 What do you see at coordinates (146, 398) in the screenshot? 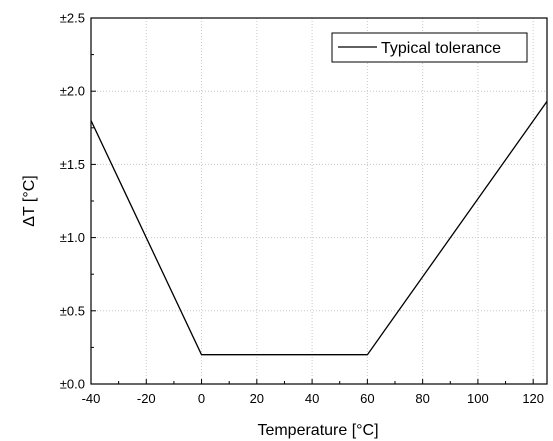
I see `x-tick-label: -20` at bounding box center [146, 398].